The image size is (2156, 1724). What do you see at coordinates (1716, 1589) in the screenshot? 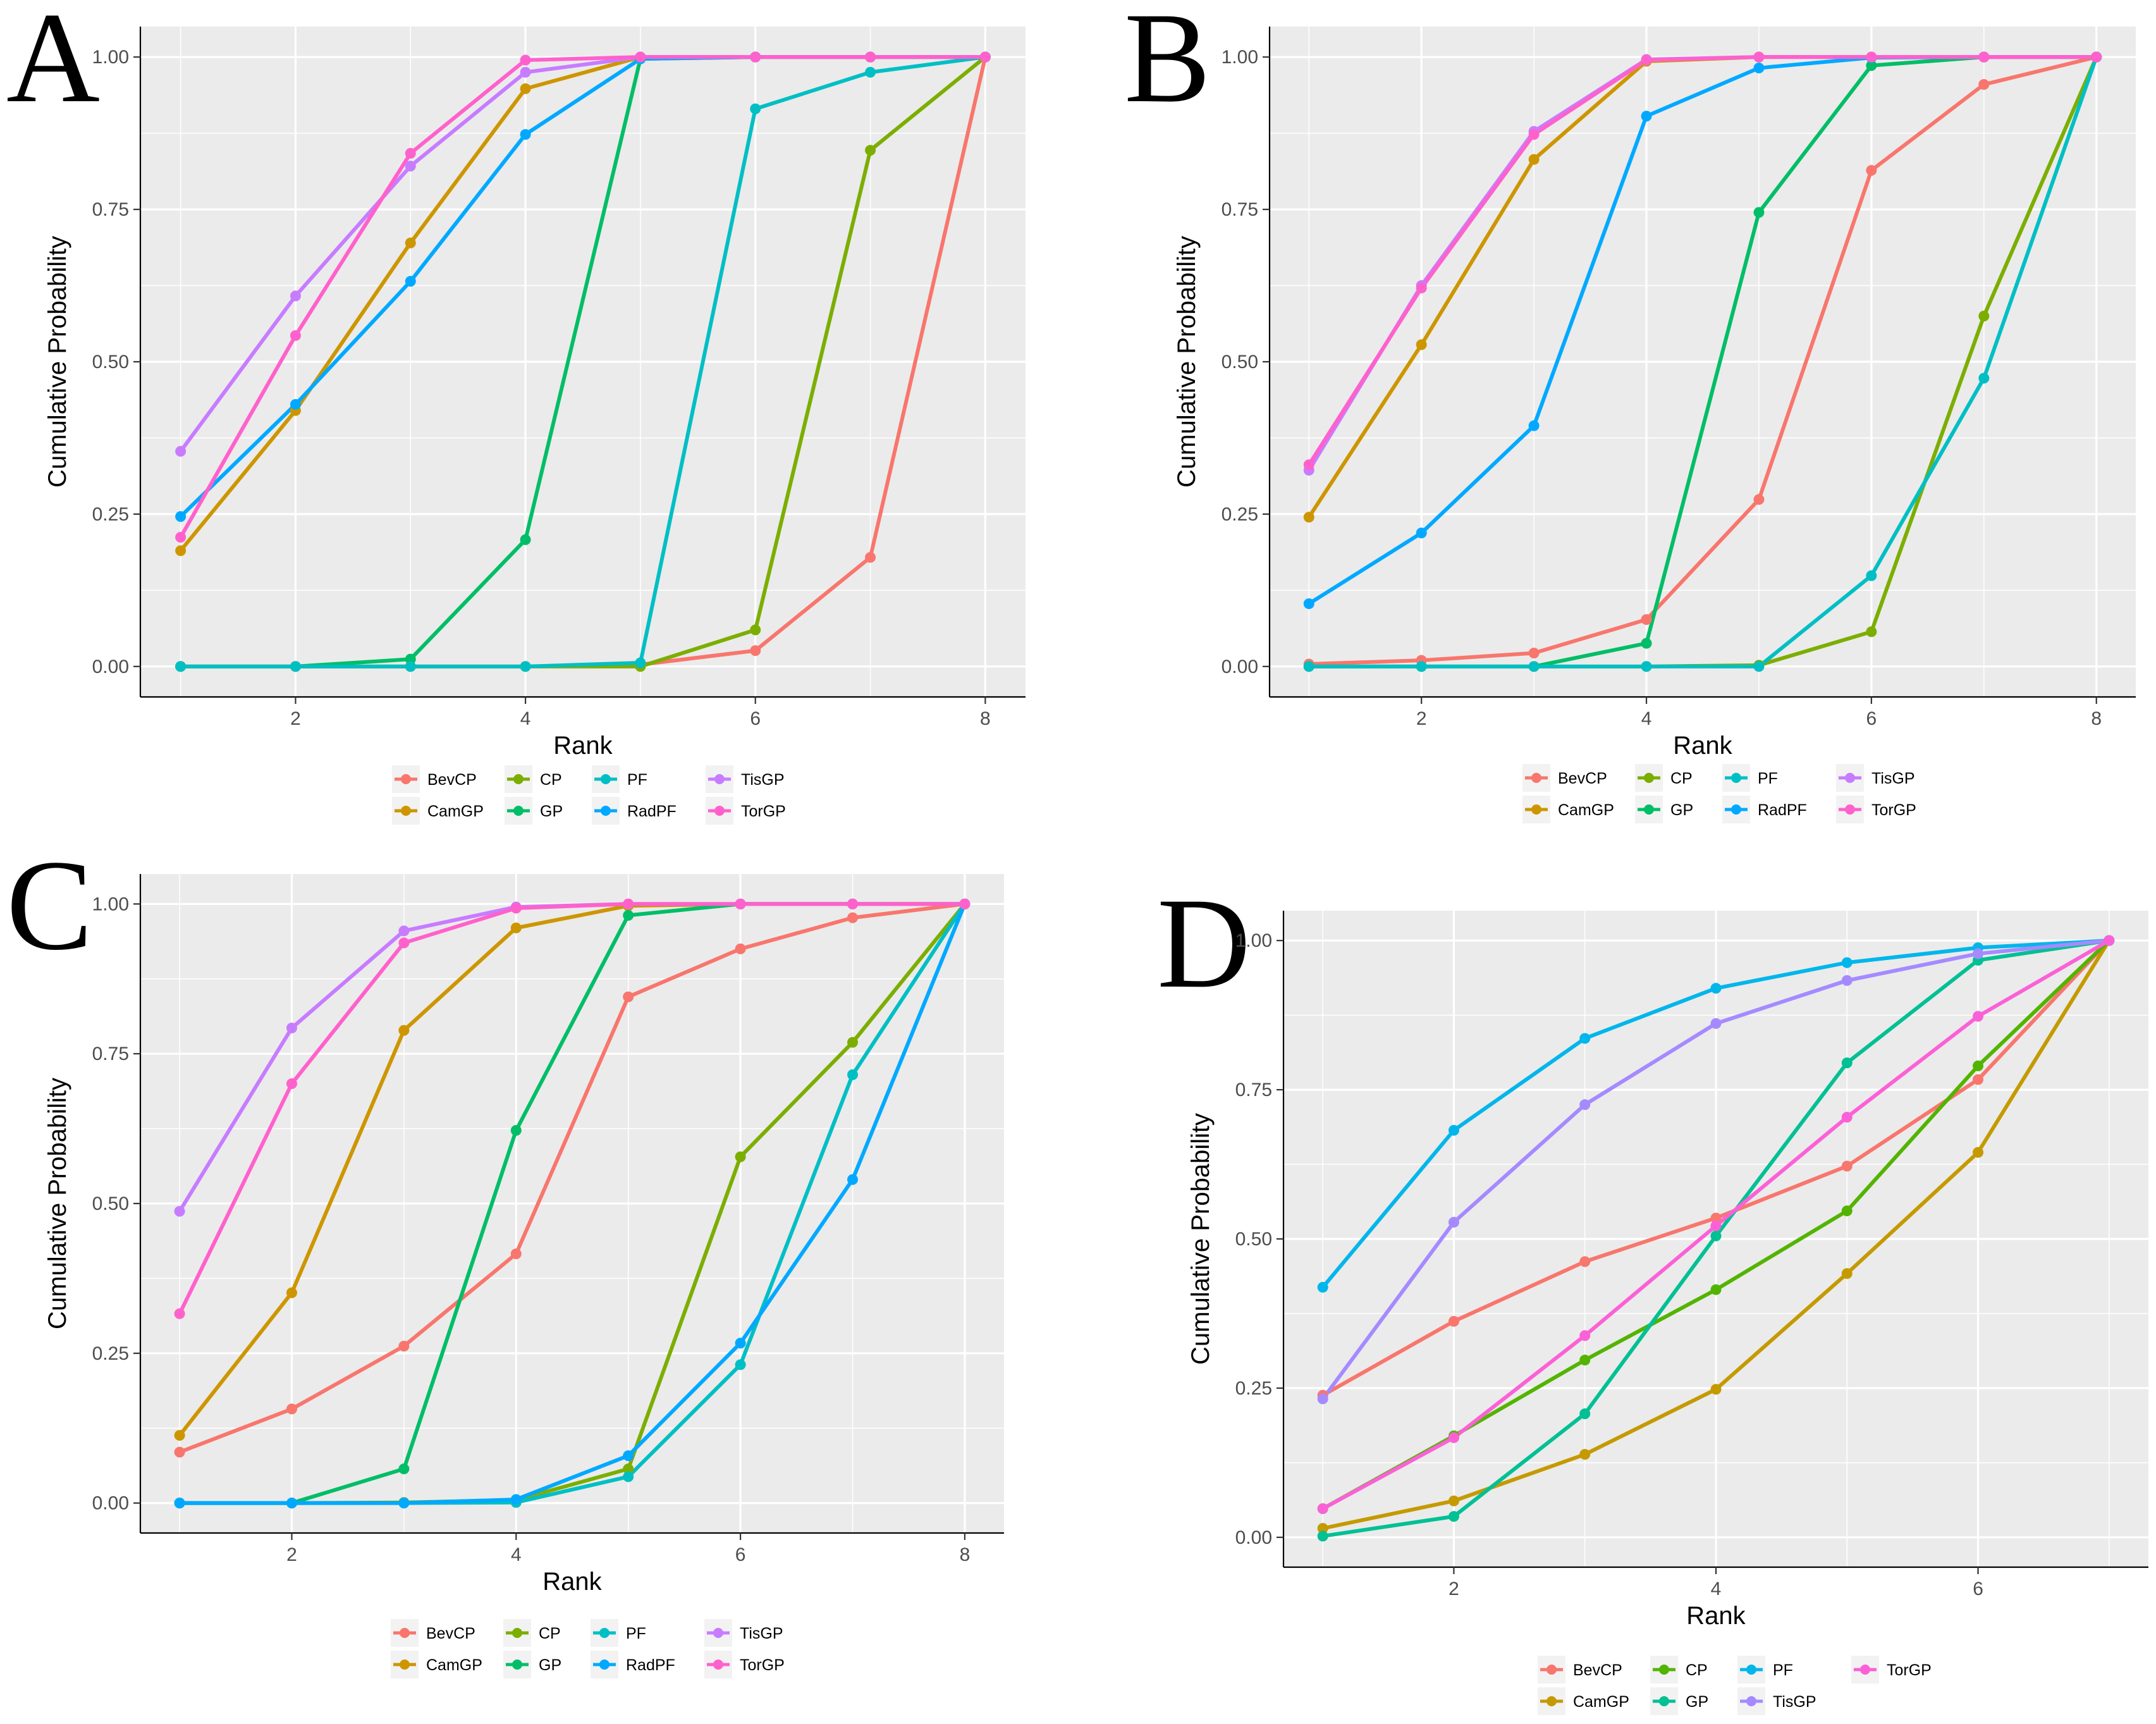
I see `x-tick-label: 4` at bounding box center [1716, 1589].